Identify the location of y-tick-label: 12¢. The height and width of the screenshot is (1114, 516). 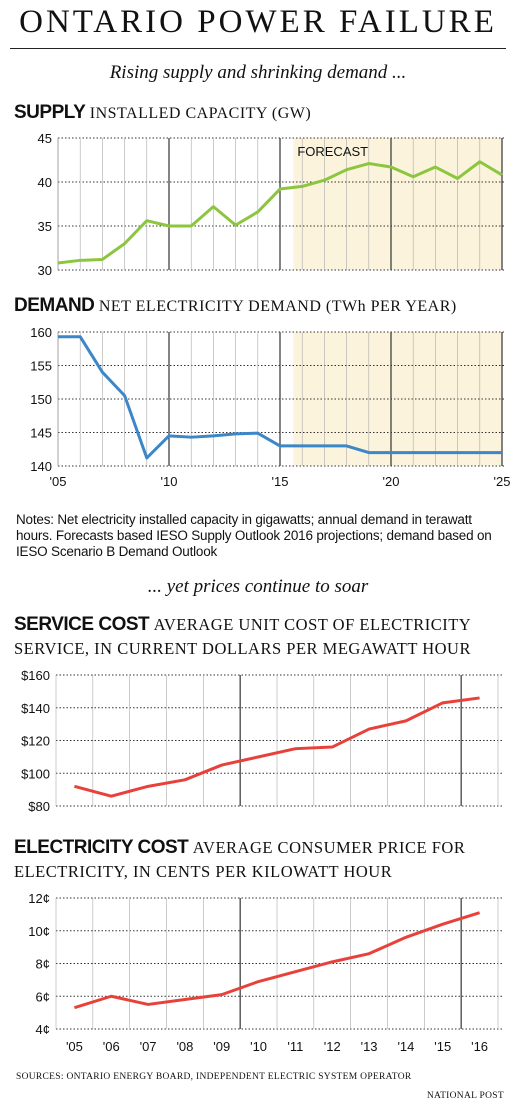
(39, 898).